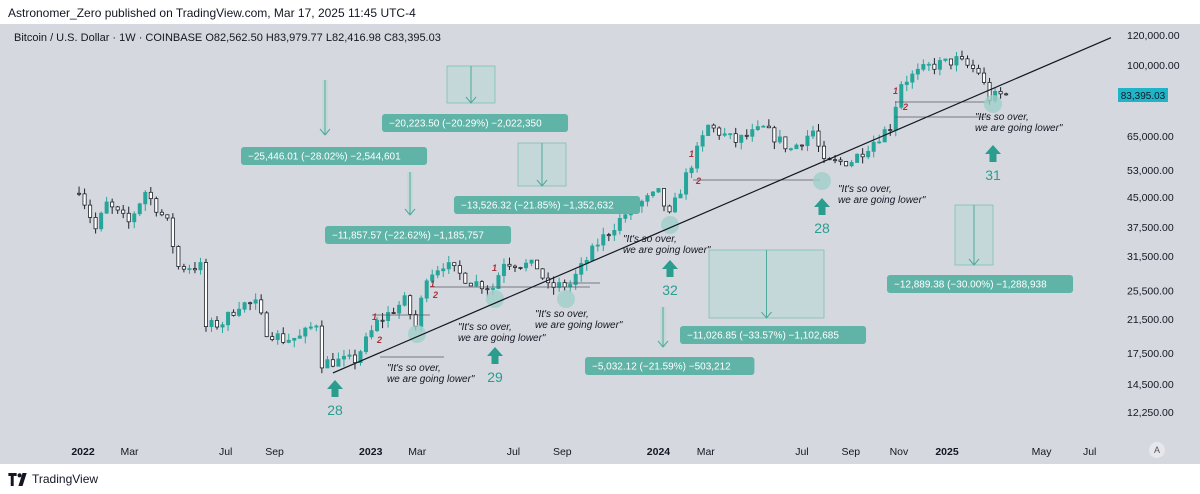 This screenshot has width=1200, height=494. Describe the element at coordinates (475, 123) in the screenshot. I see `measure-label: −20,223.50 (−20.29%) −2,022,350` at that location.